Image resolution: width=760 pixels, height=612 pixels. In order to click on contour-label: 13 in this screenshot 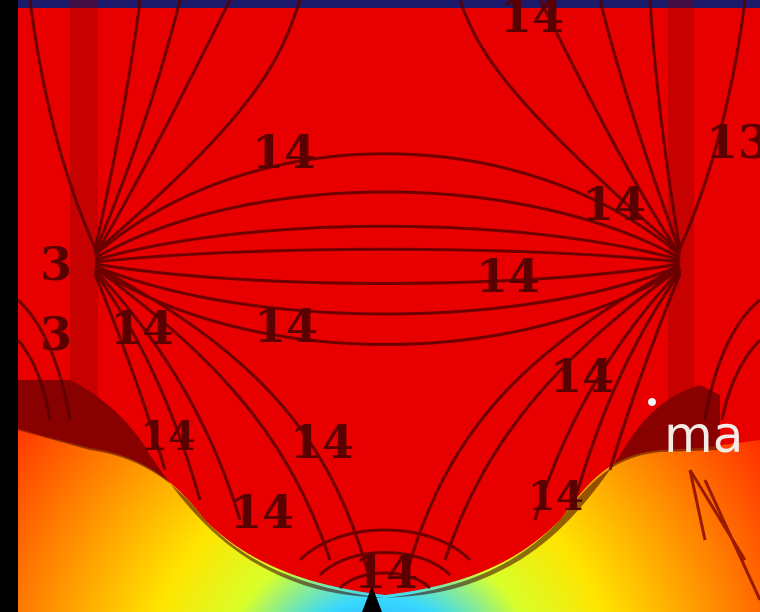, I will do `click(733, 142)`.